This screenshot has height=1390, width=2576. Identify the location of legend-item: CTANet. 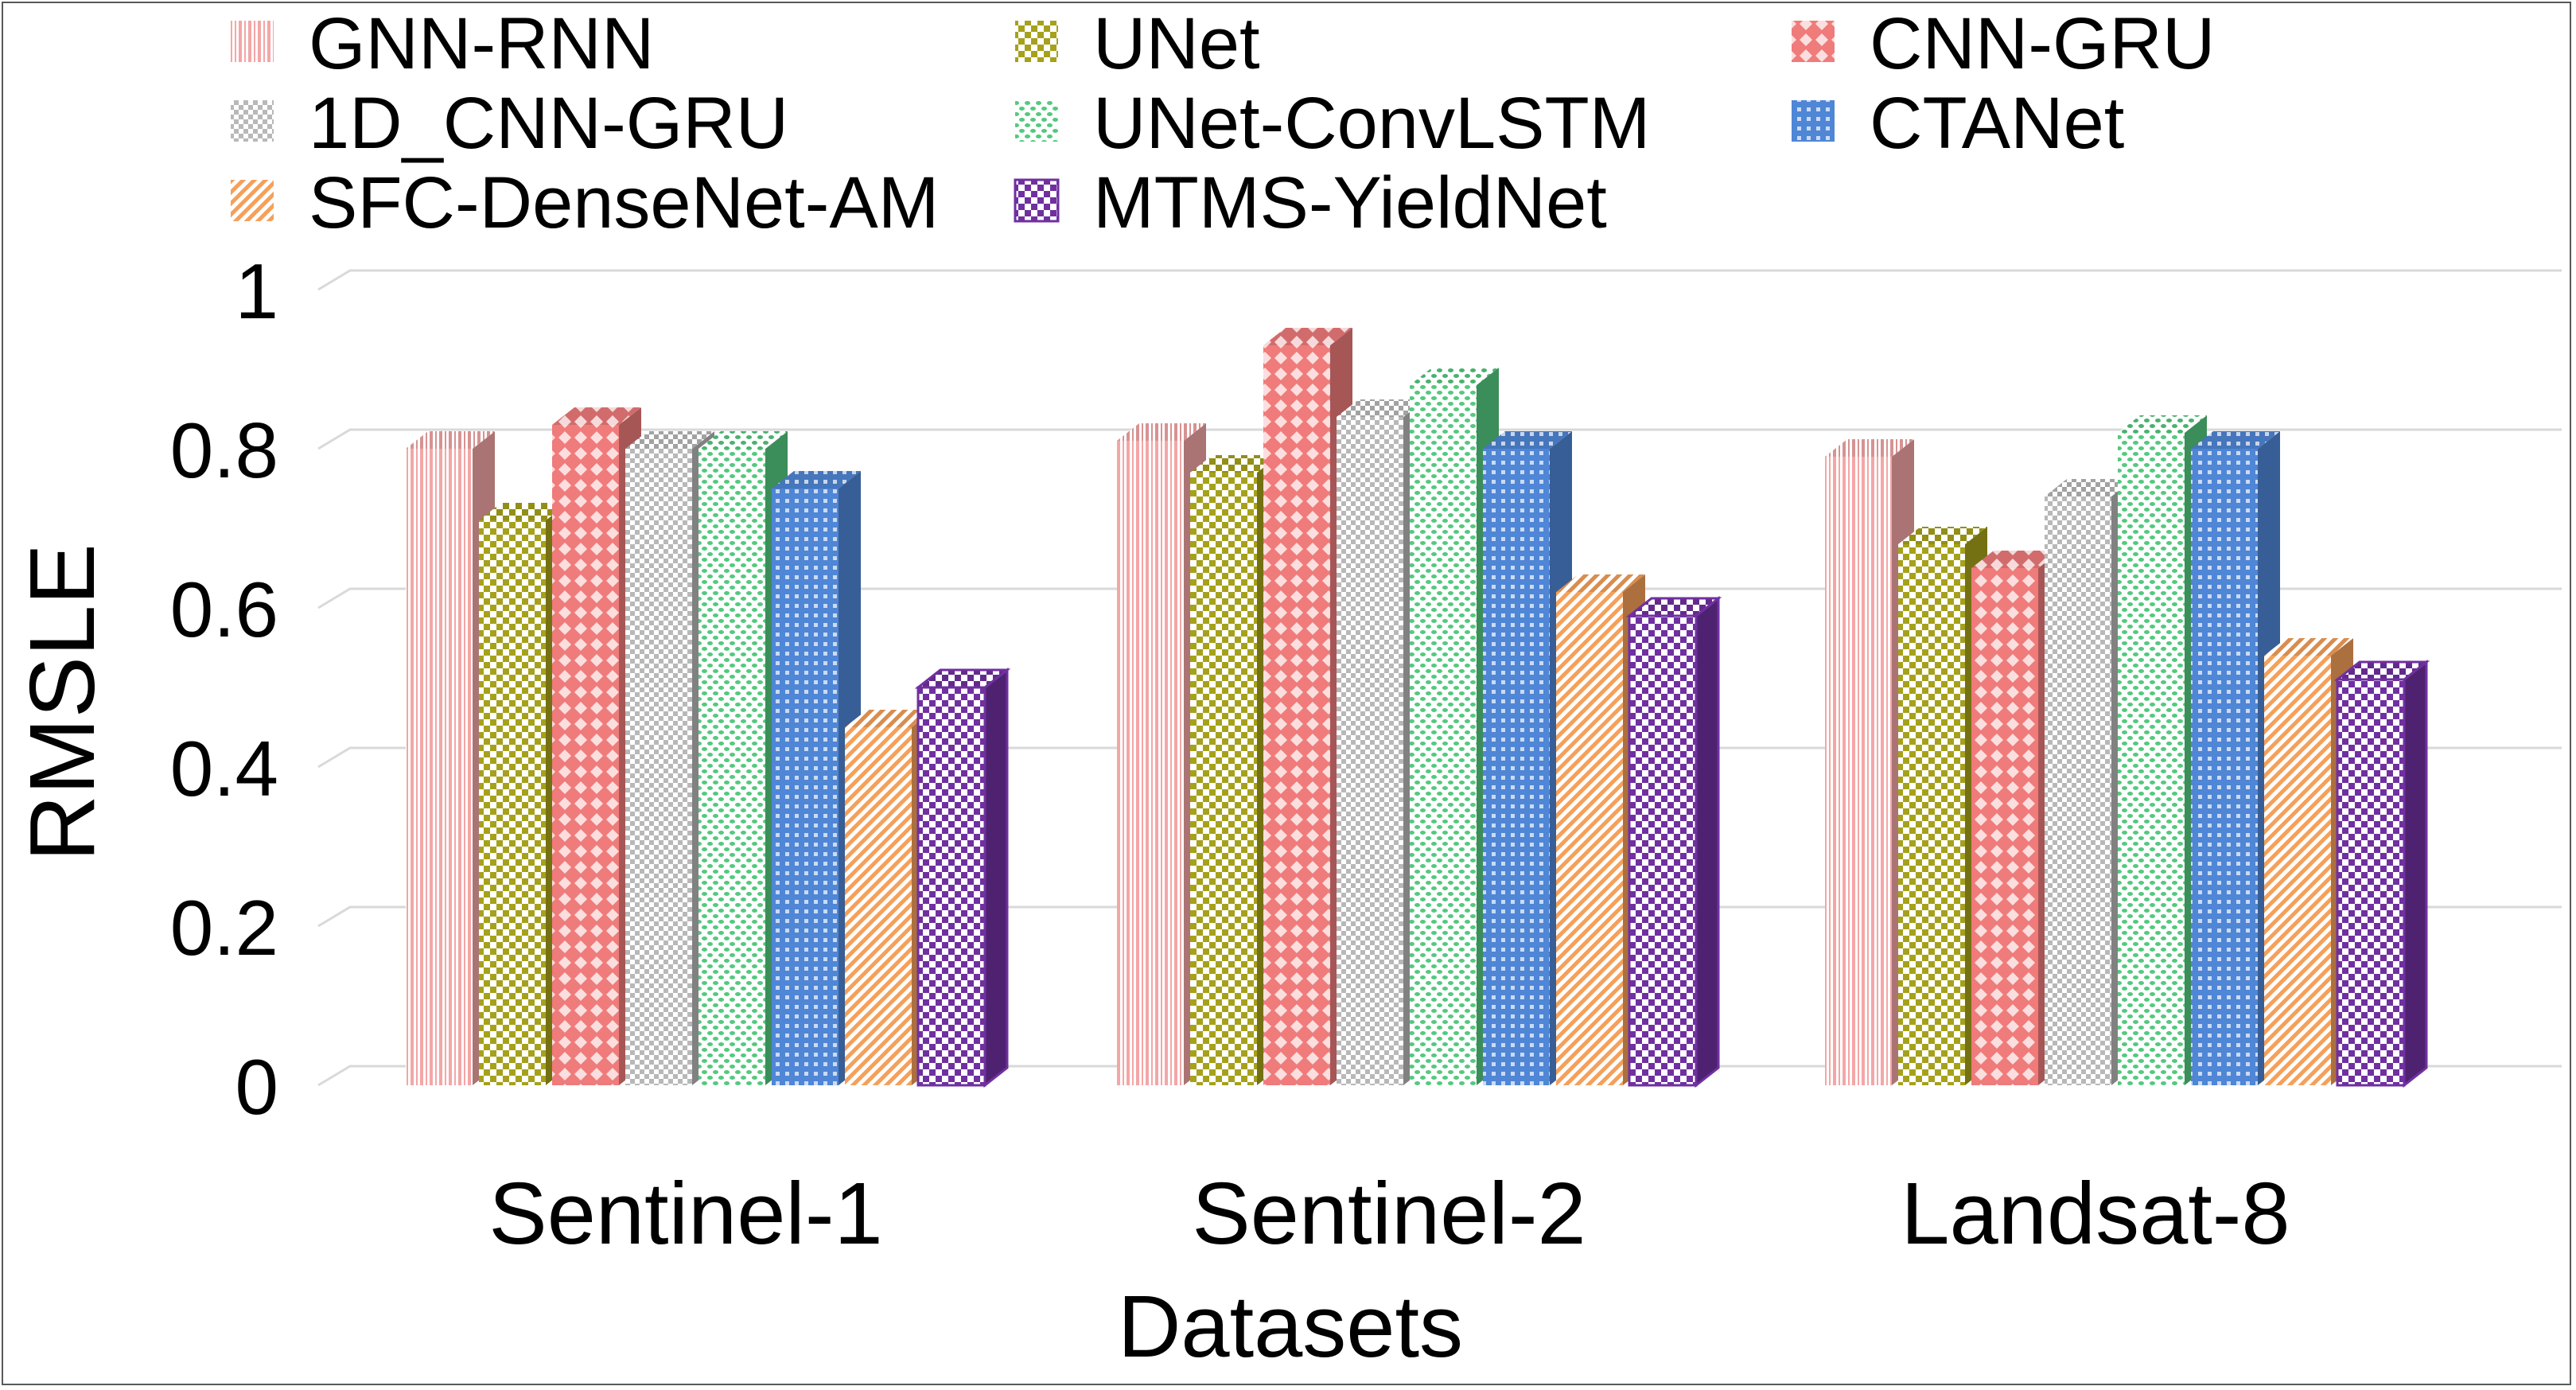
(1958, 124).